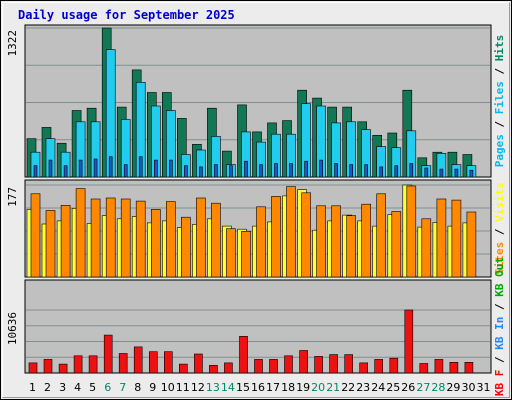 The width and height of the screenshot is (512, 400). What do you see at coordinates (423, 387) in the screenshot?
I see `x-tick-label-day-27: 27` at bounding box center [423, 387].